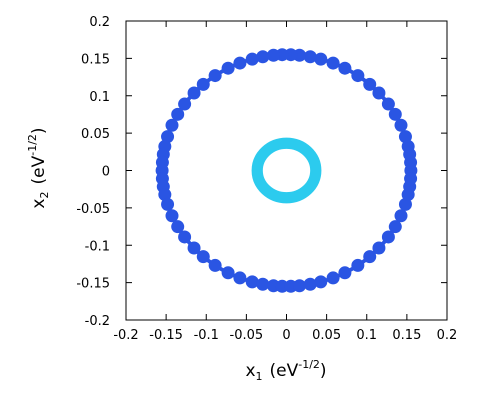 The image size is (500, 400). I want to click on y-tick-label: 0.1, so click(99, 97).